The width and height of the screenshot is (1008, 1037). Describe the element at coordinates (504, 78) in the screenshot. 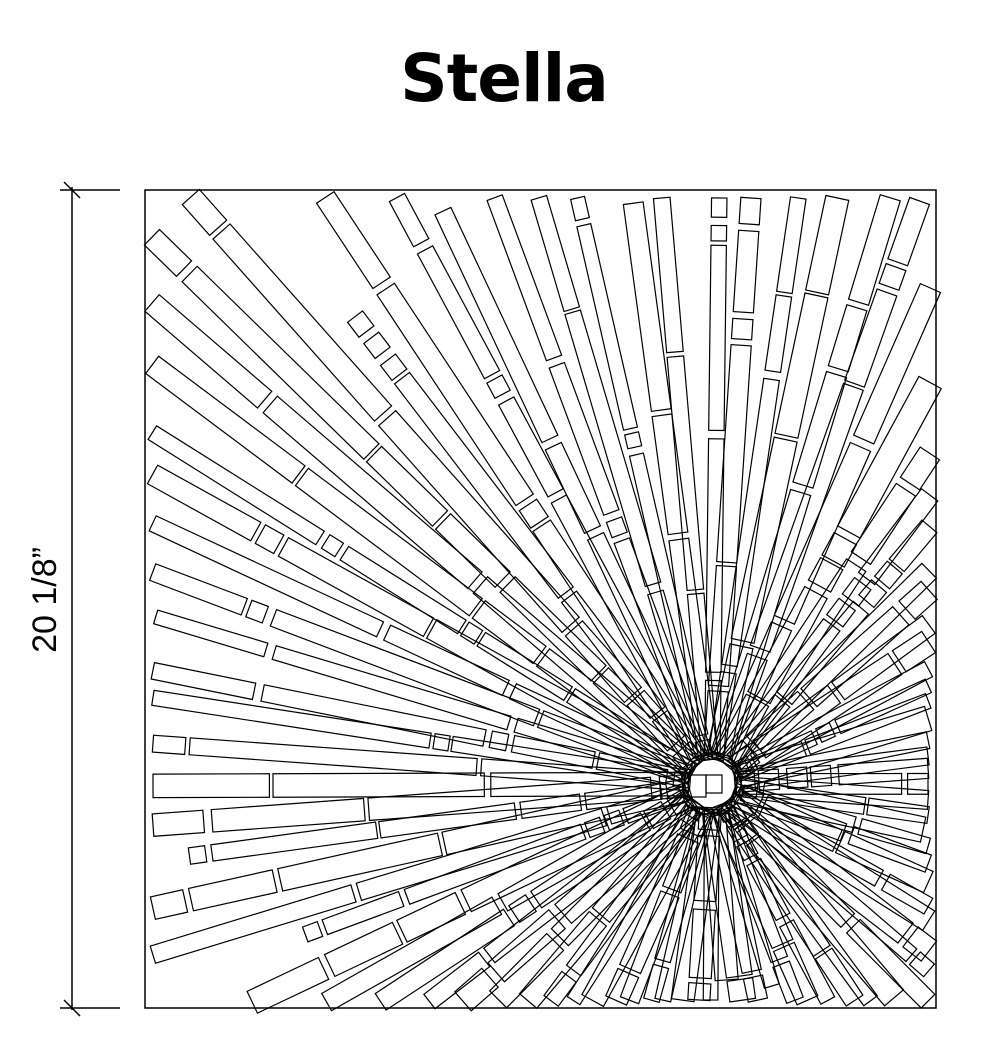

I see `diagram-title: Stella` at that location.